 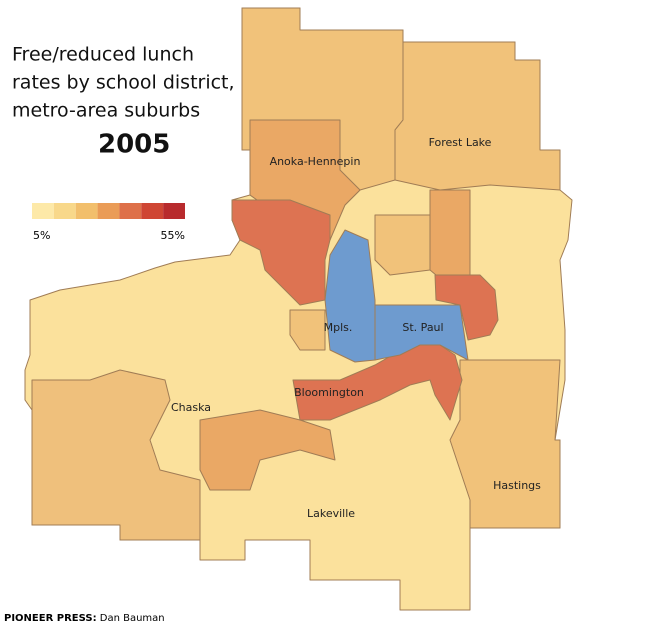 I want to click on district-label: Bloomington, so click(x=329, y=392).